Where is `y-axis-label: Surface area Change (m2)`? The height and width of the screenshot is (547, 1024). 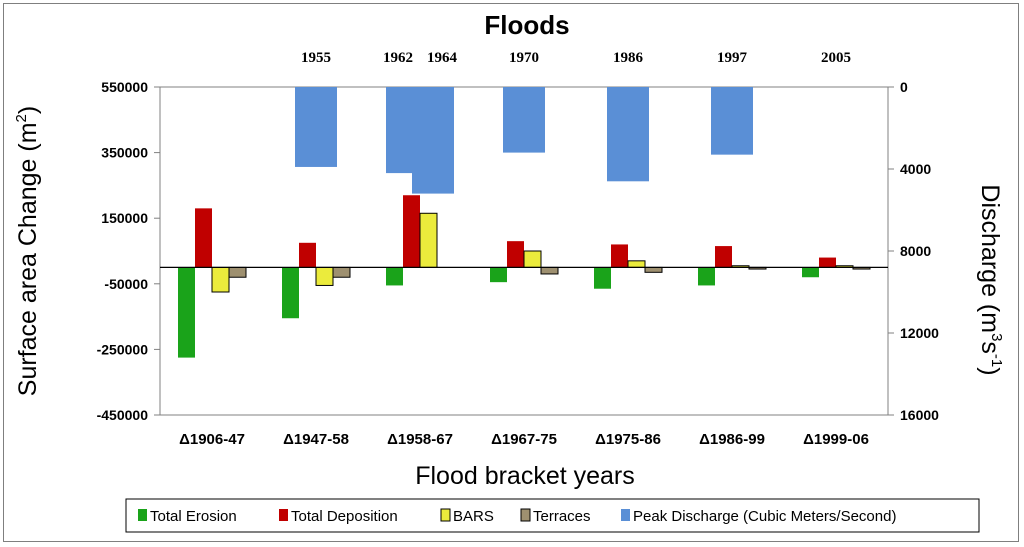 y-axis-label: Surface area Change (m2) is located at coordinates (27, 251).